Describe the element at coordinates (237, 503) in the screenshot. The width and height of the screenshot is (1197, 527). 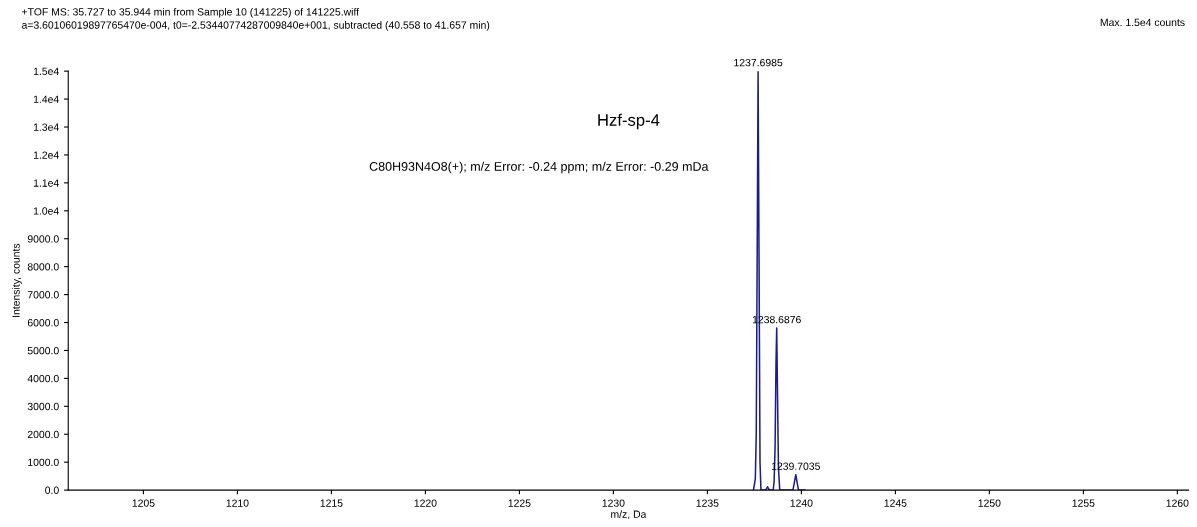
I see `x-tick-label: 1210` at that location.